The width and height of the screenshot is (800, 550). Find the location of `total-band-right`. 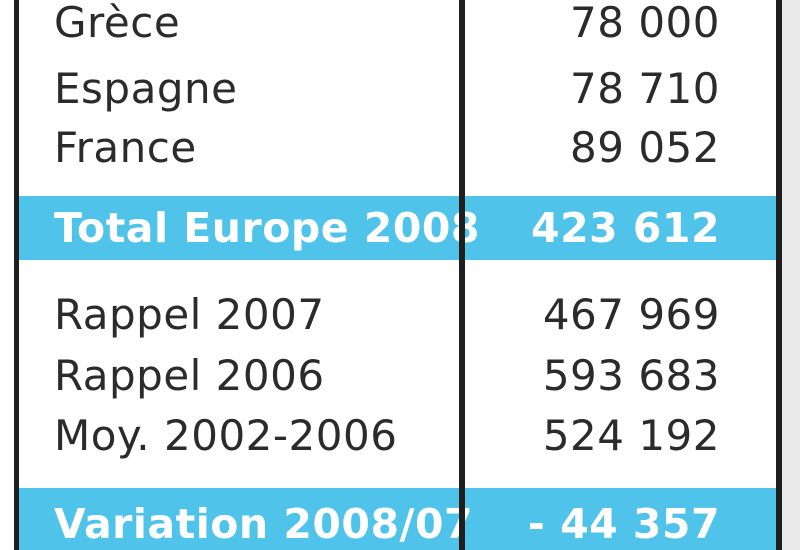

total-band-right is located at coordinates (620, 228).